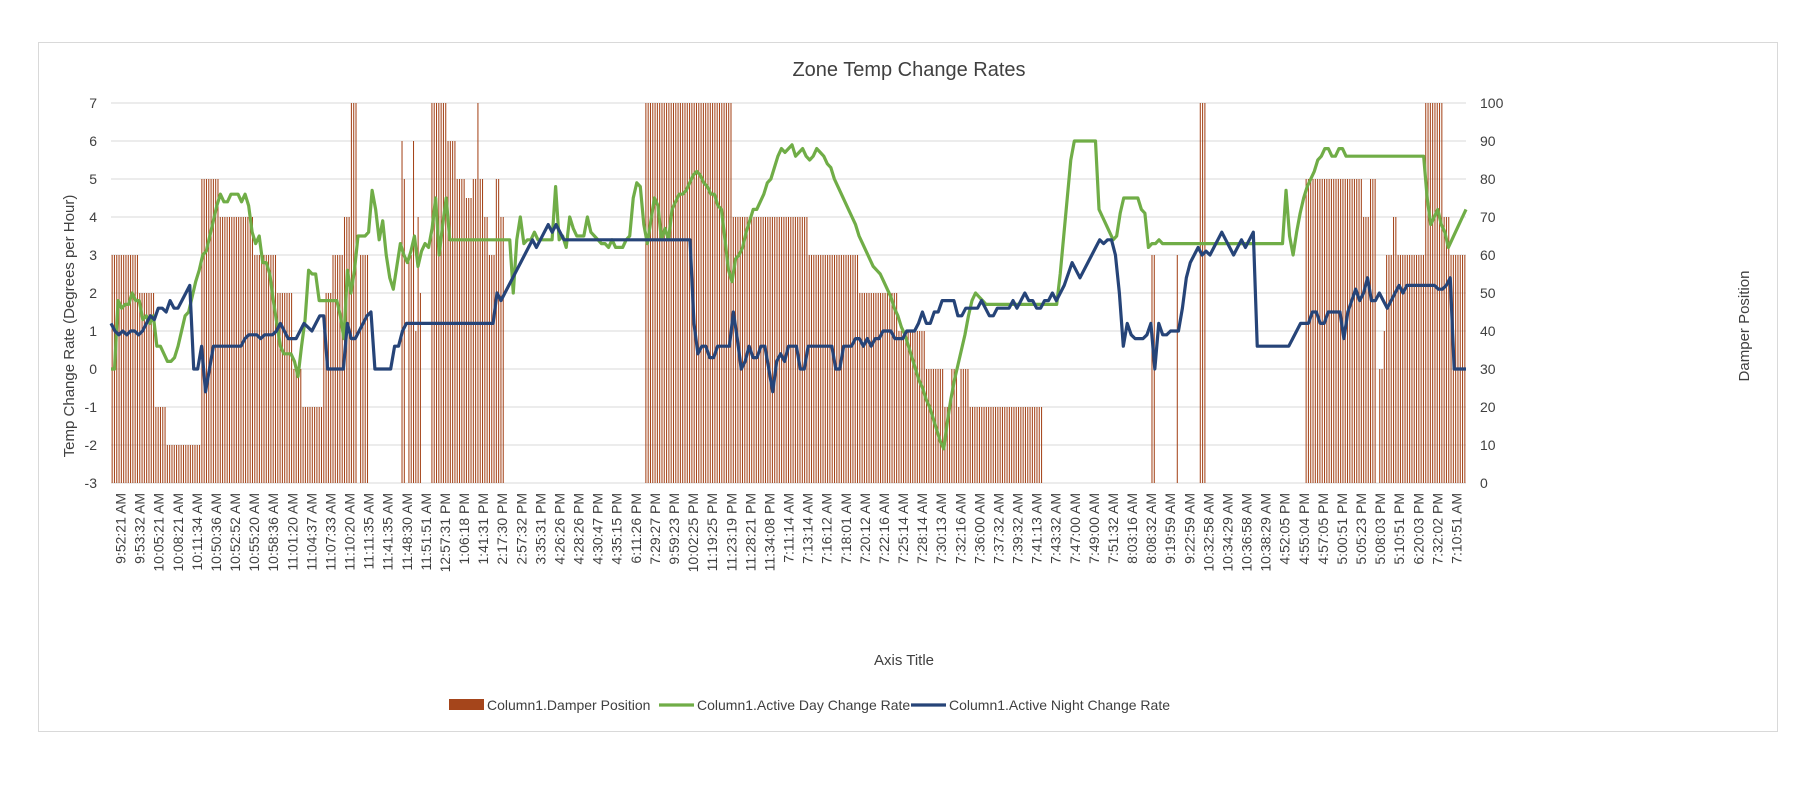  I want to click on x-tick-label: 7:39:32 AM, so click(1018, 528).